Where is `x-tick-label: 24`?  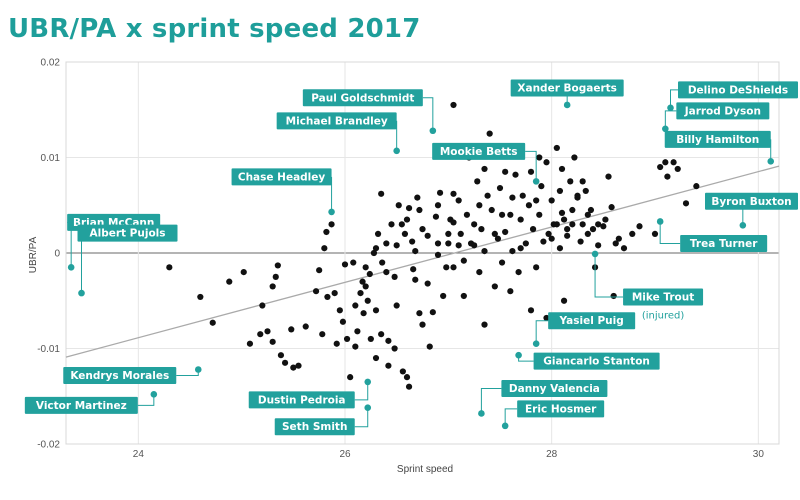 x-tick-label: 24 is located at coordinates (139, 454).